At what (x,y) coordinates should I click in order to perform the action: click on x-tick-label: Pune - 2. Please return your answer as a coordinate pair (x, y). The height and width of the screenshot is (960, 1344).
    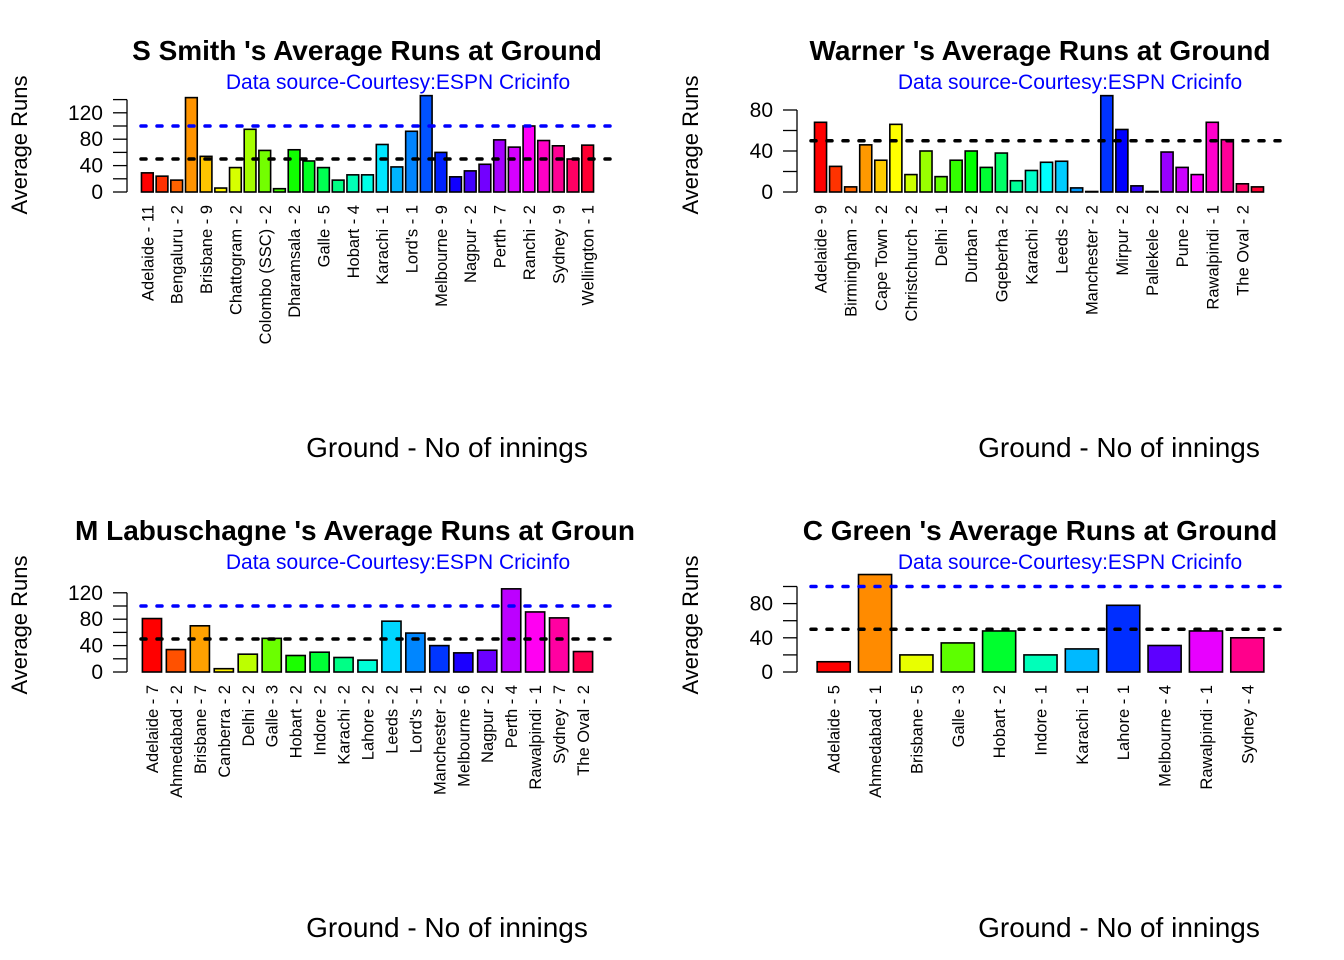
    Looking at the image, I should click on (1183, 236).